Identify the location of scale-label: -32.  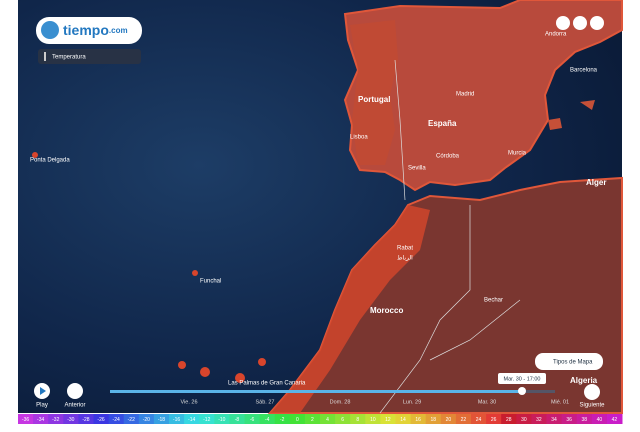
(55, 420).